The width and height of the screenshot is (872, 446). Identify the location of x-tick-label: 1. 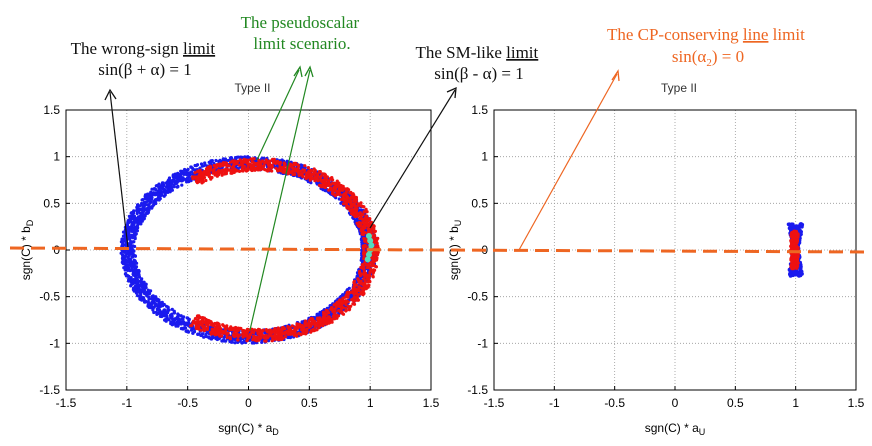
(370, 403).